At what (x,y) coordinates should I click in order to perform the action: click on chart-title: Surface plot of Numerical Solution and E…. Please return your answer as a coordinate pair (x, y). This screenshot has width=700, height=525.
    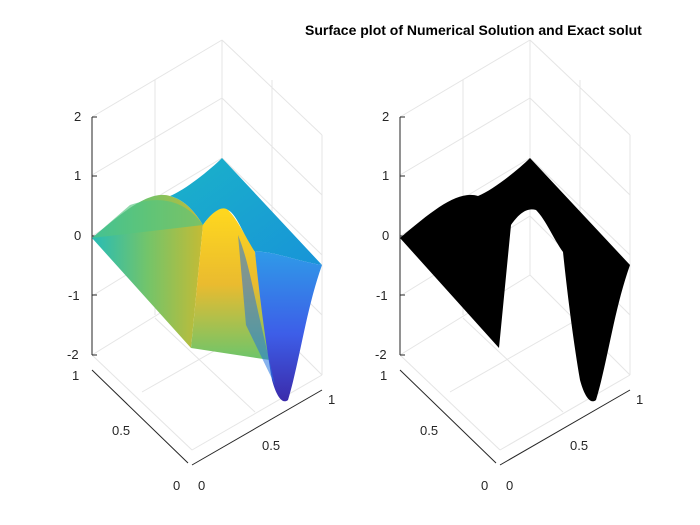
    Looking at the image, I should click on (473, 30).